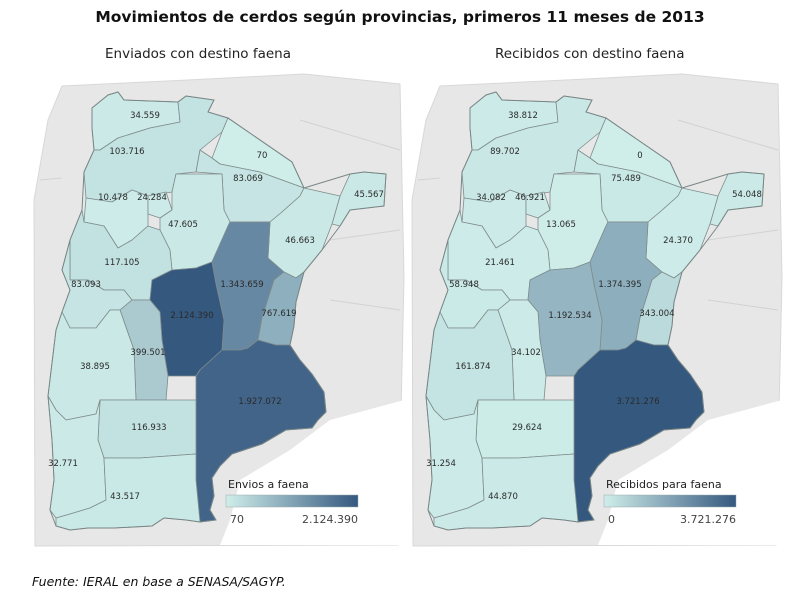  I want to click on legend-title: Recibidos para faena, so click(664, 484).